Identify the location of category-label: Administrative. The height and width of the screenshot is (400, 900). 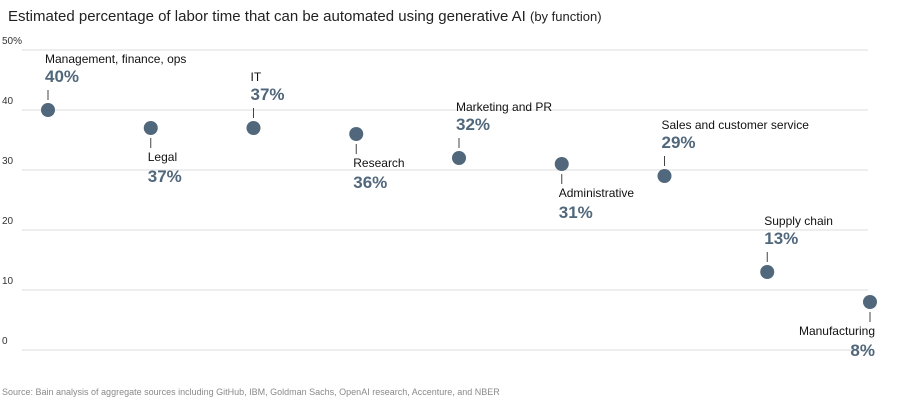
(597, 193).